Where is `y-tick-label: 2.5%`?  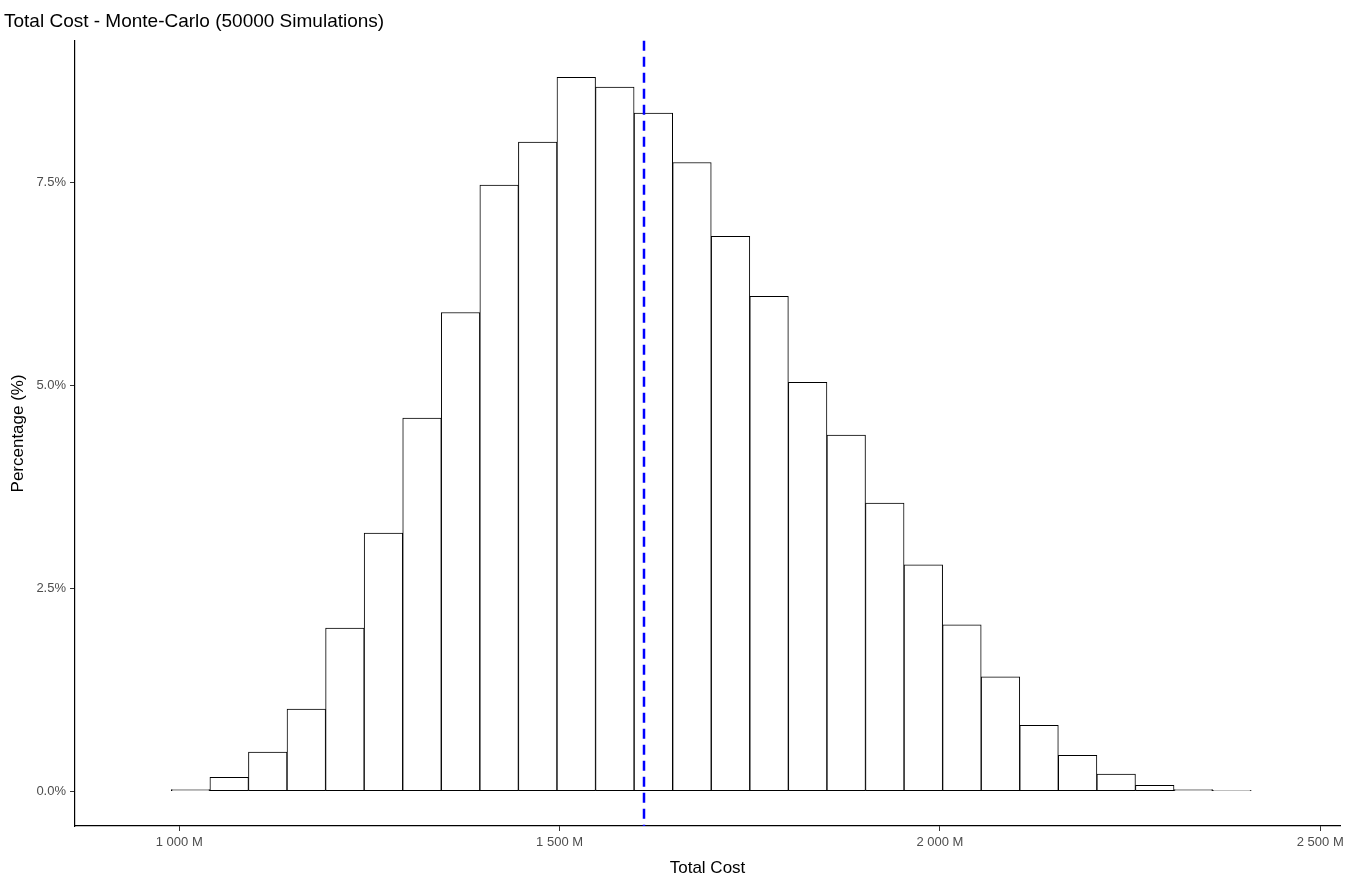 y-tick-label: 2.5% is located at coordinates (51, 587).